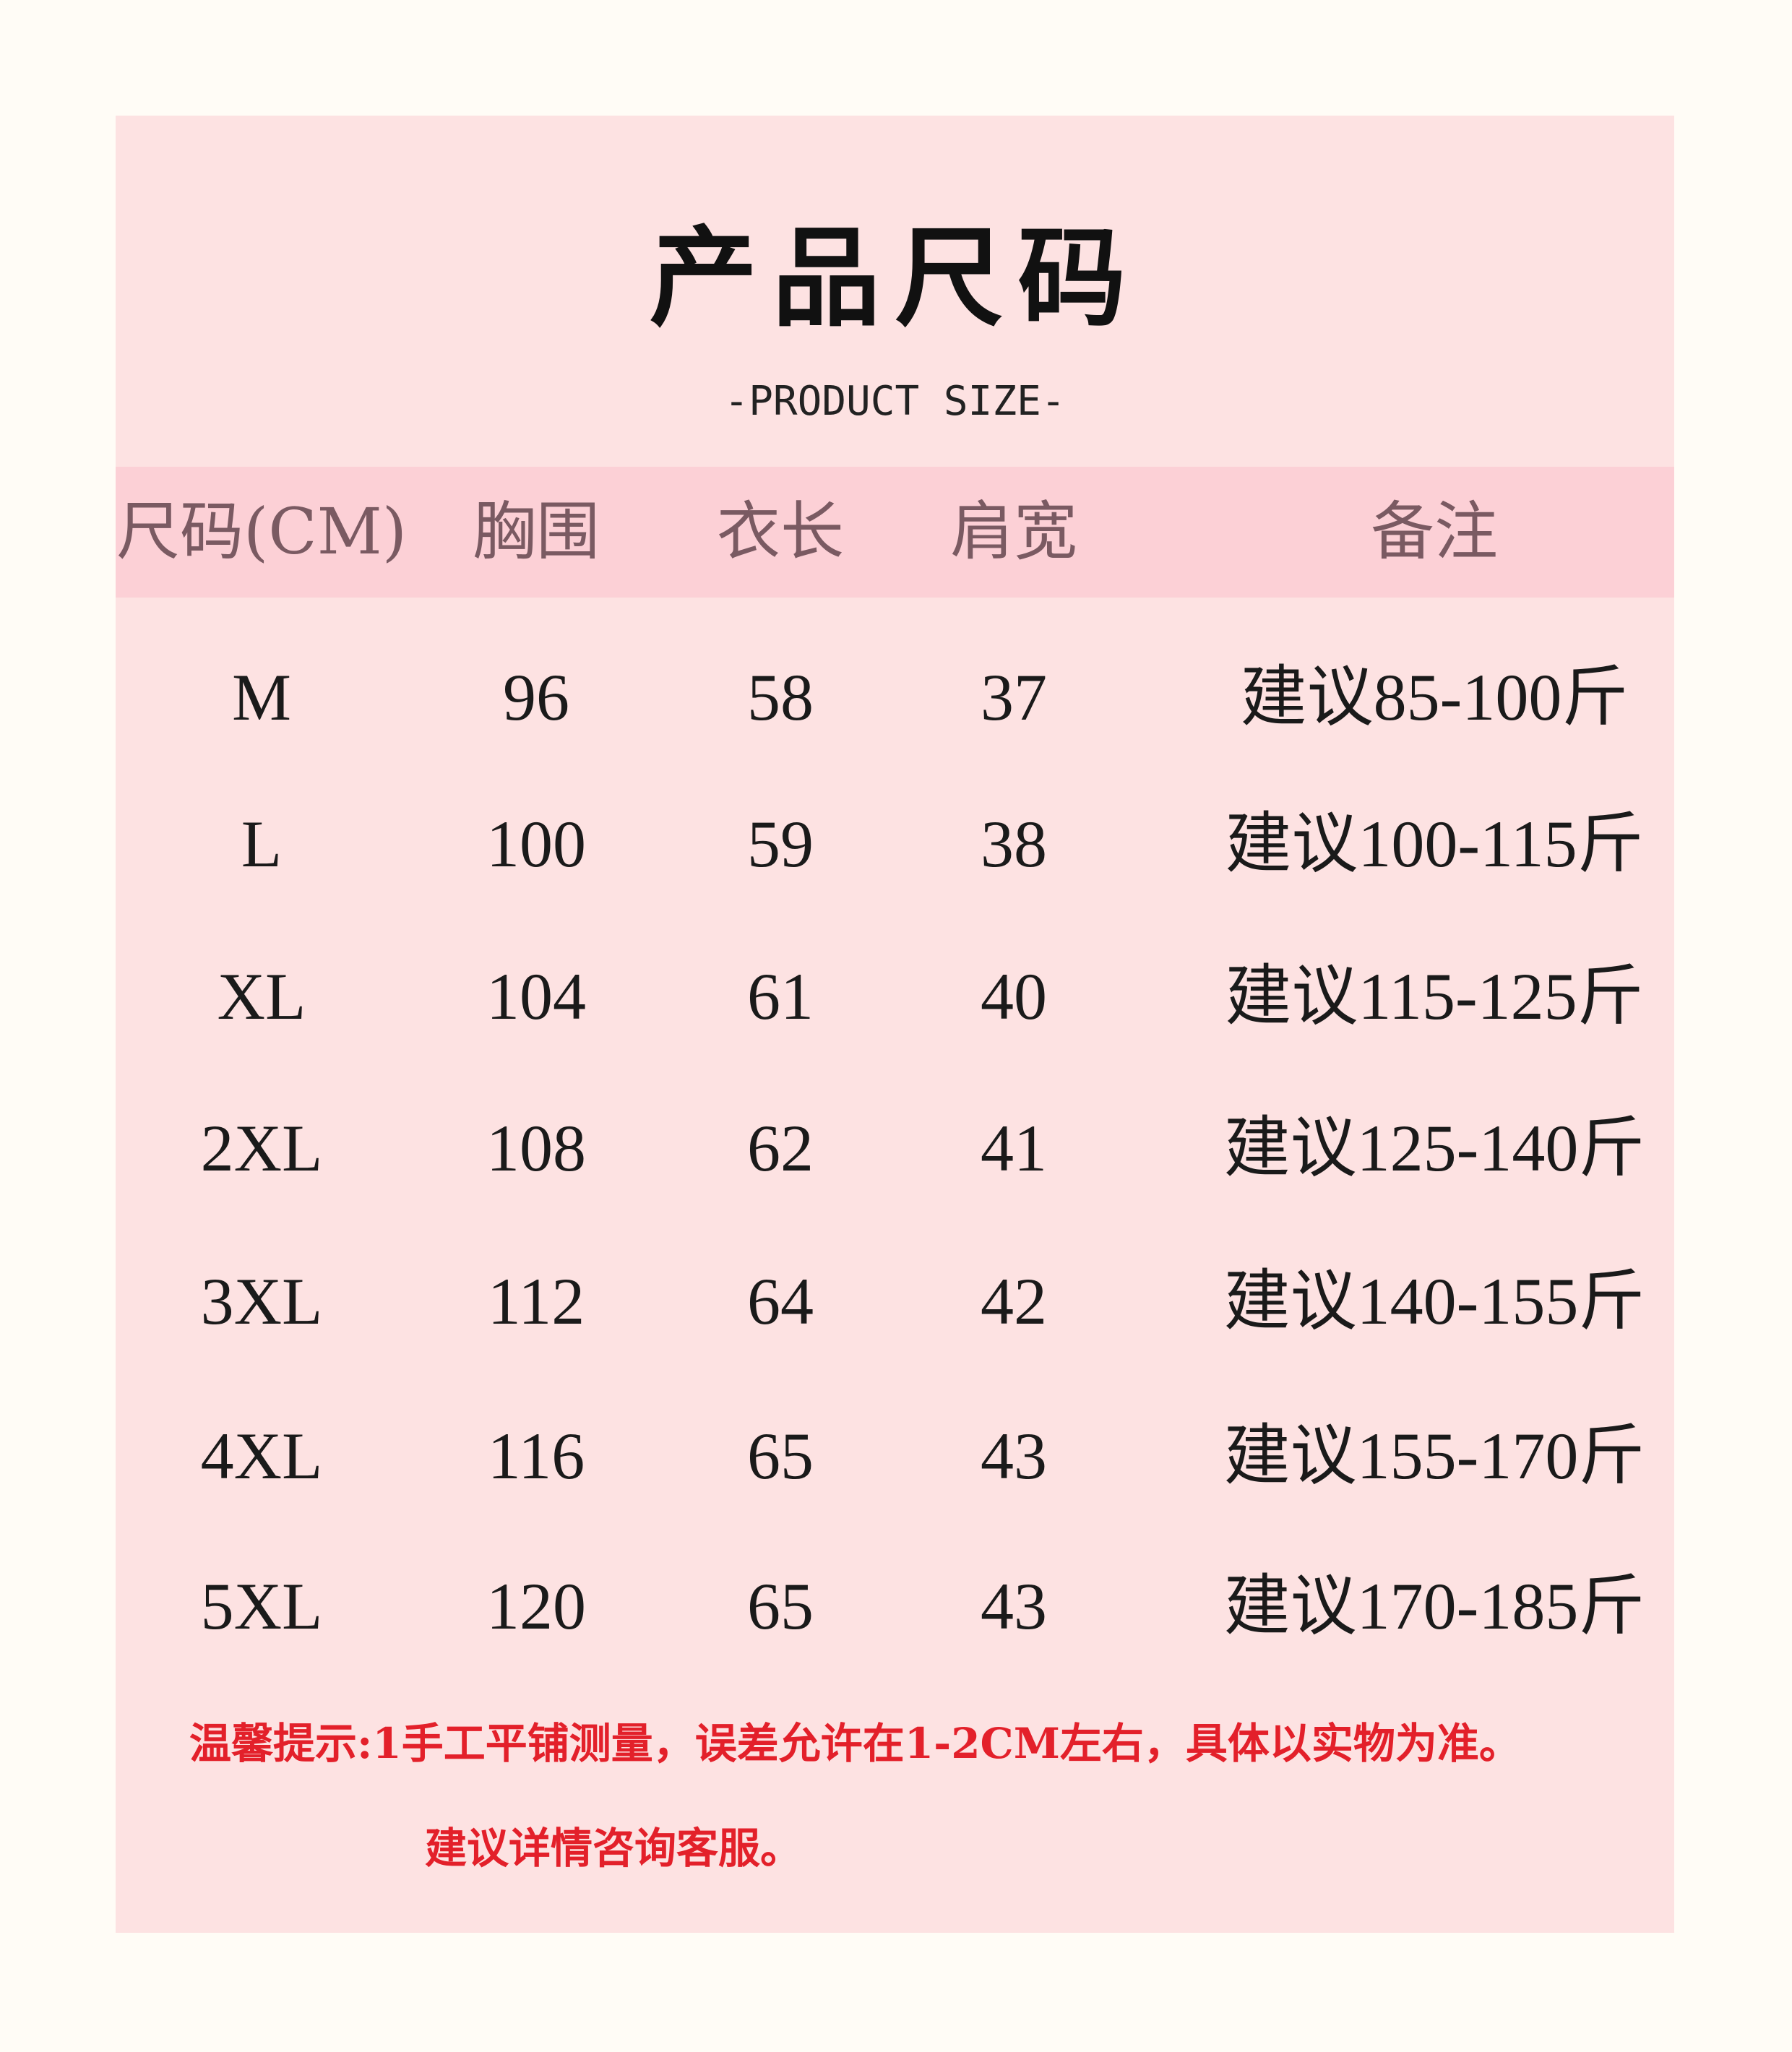 The image size is (1792, 2052). Describe the element at coordinates (261, 1456) in the screenshot. I see `table-cell: 4XL` at that location.